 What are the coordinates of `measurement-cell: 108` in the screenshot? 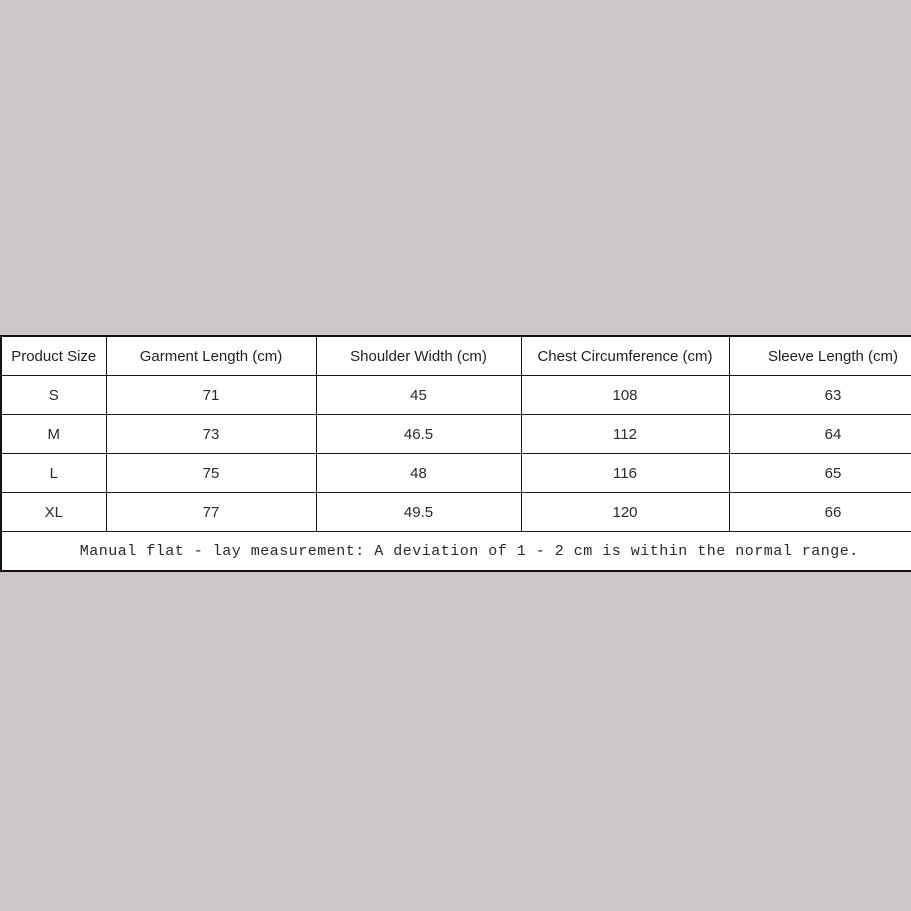 It's located at (625, 395).